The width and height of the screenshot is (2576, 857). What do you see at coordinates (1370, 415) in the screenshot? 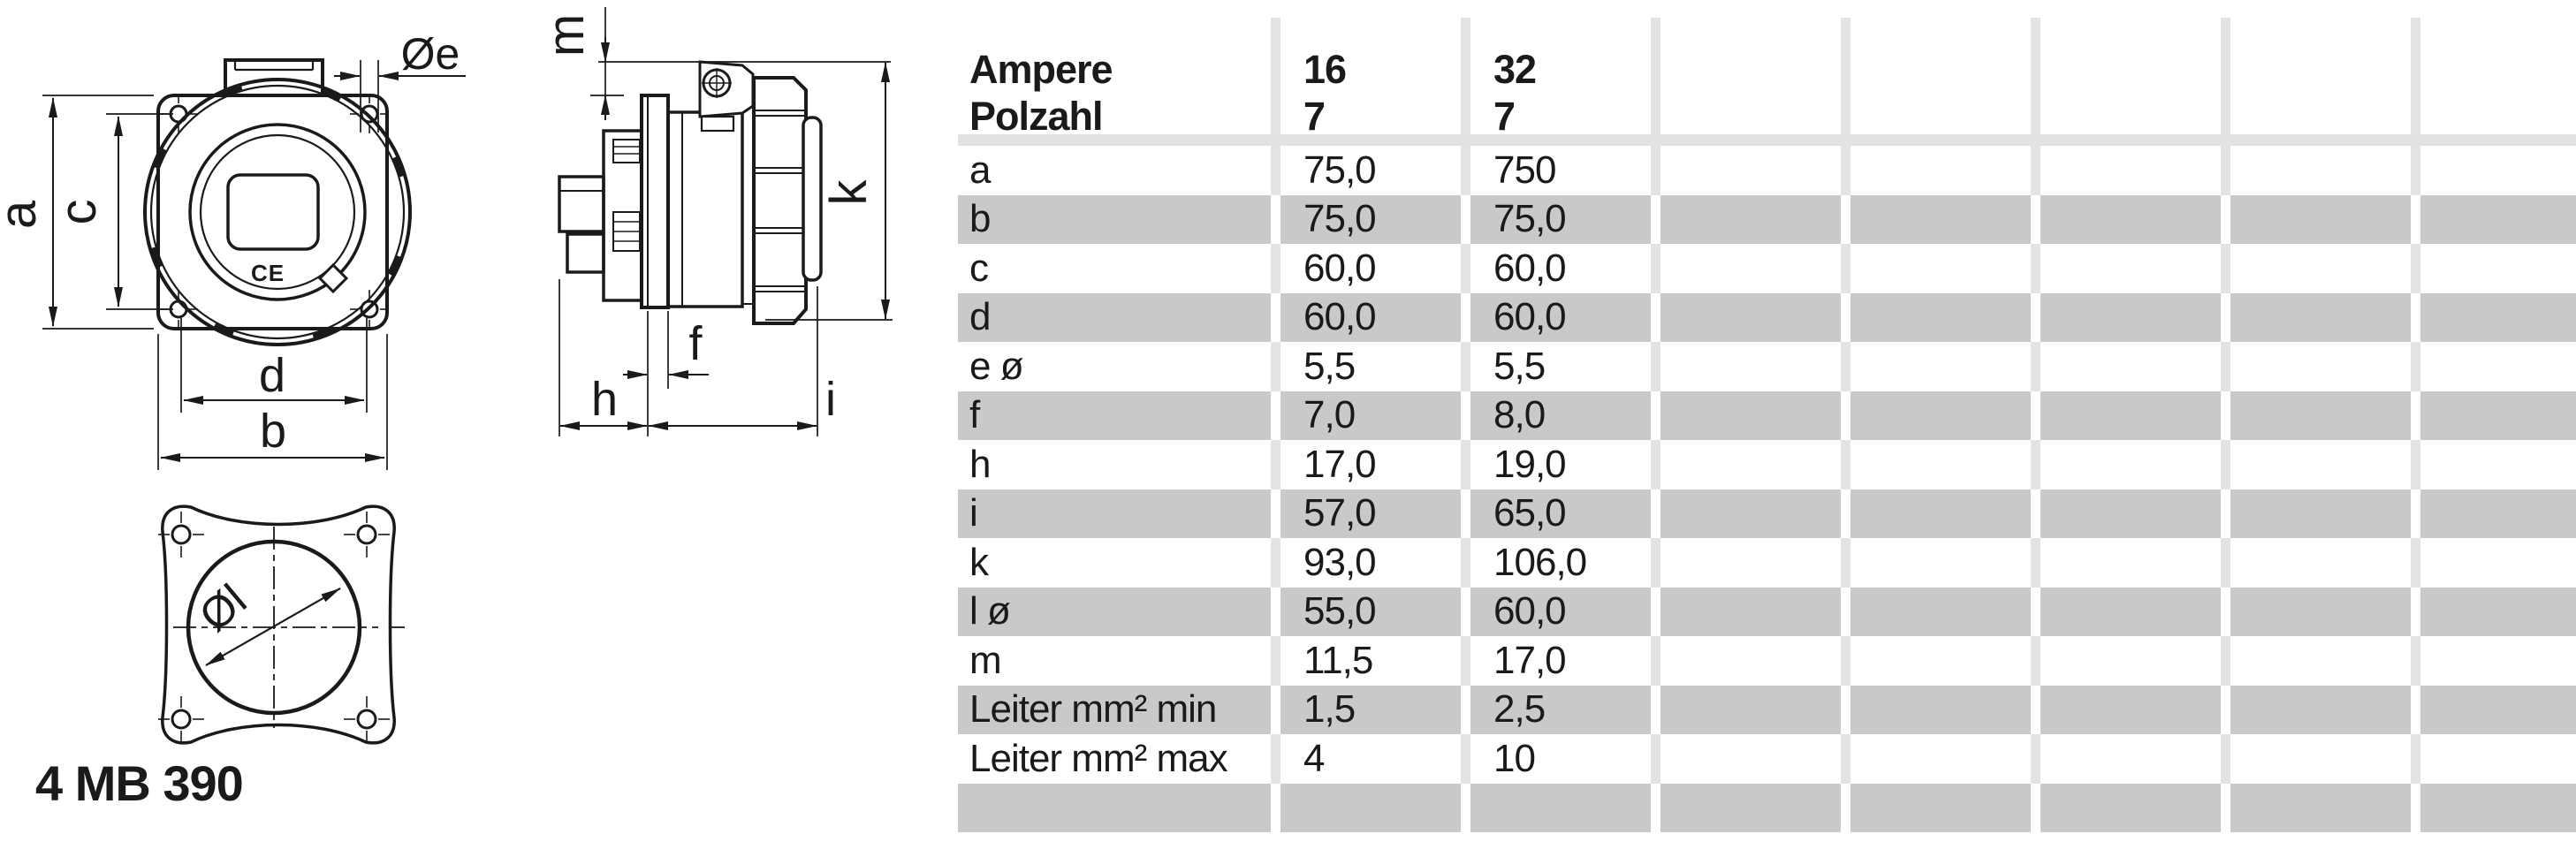
I see `value-16: 7,0` at bounding box center [1370, 415].